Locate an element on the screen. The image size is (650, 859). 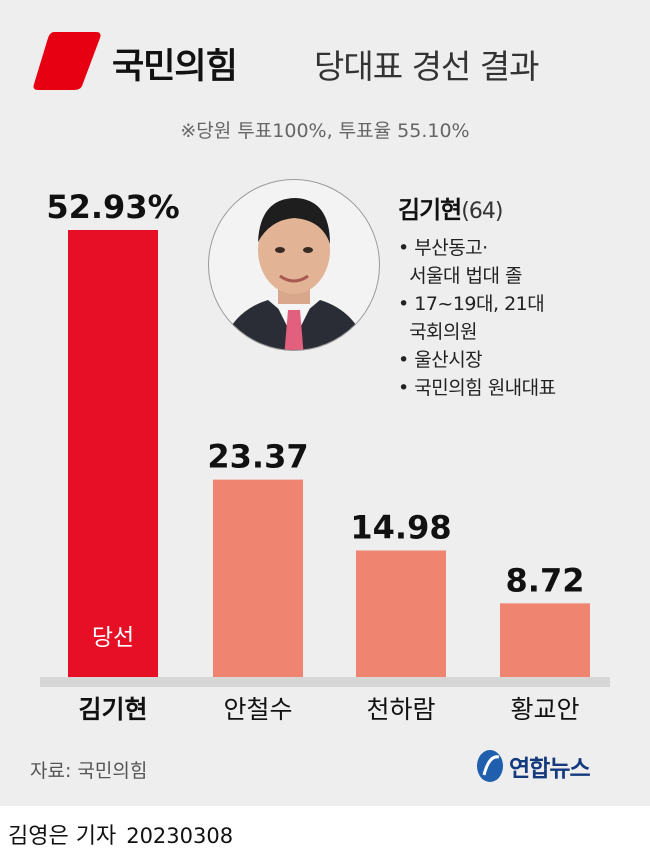
portrait-icon is located at coordinates (294, 265).